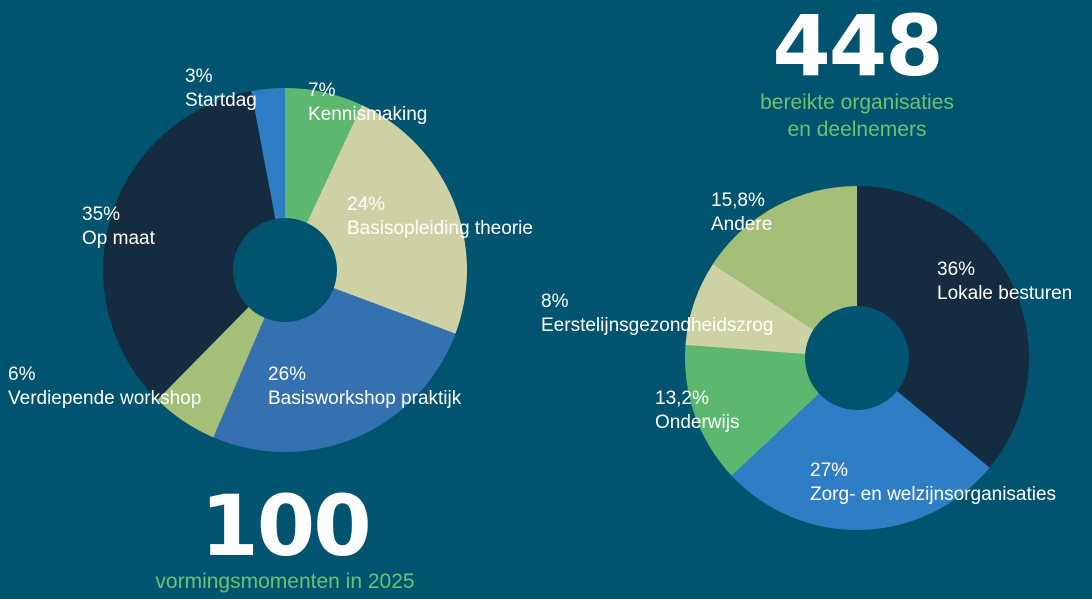  Describe the element at coordinates (365, 398) in the screenshot. I see `slice-label: Basisworkshop praktijk` at that location.